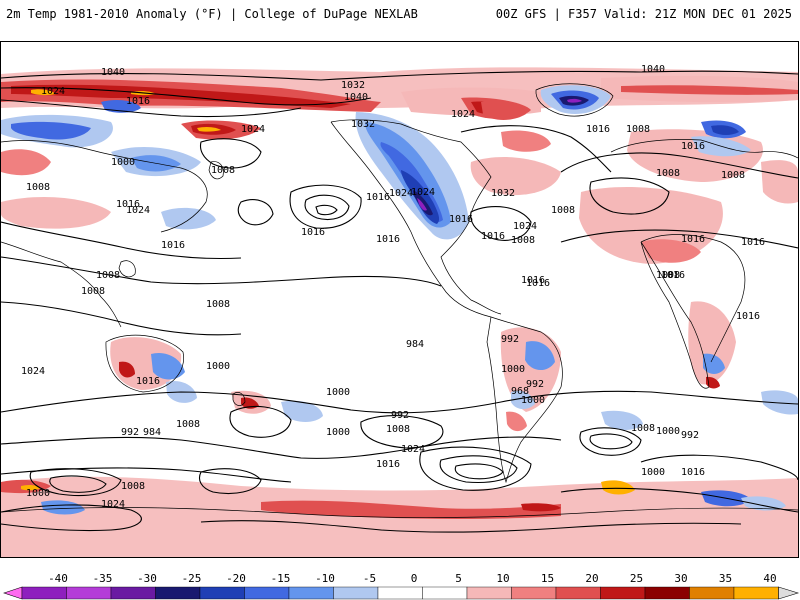  I want to click on colorbar-tick-label: 10, so click(503, 578).